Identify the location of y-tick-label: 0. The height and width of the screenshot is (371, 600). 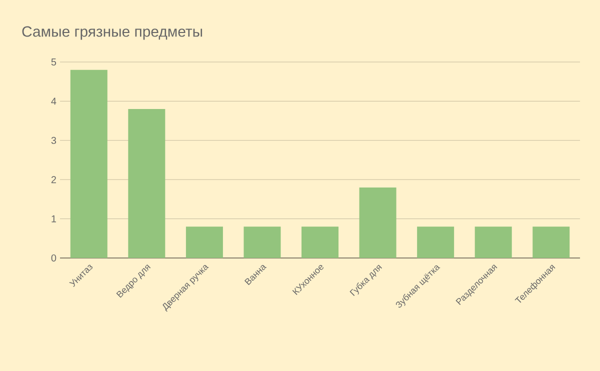
(53, 258).